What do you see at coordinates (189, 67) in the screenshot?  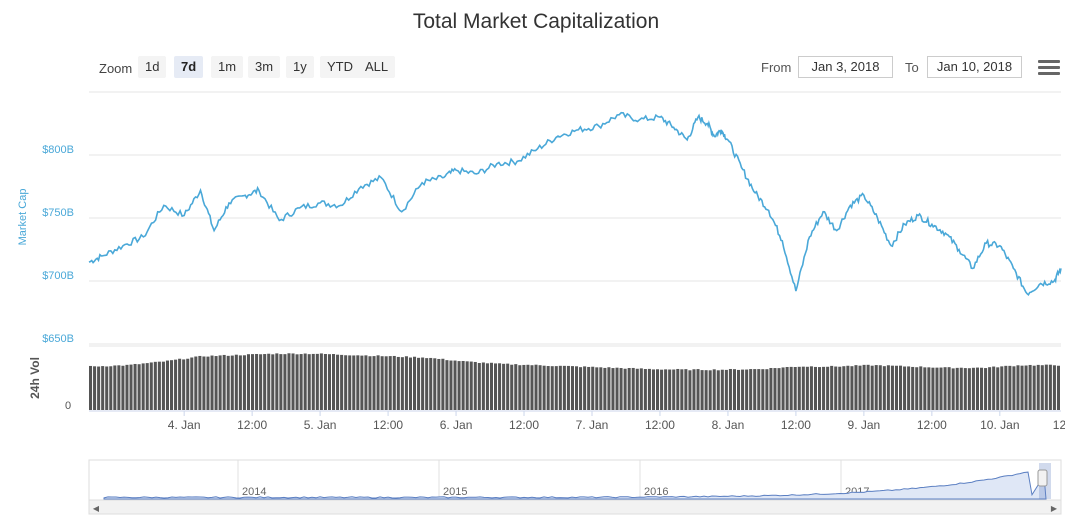 I see `zoom-7d-button: 7d` at bounding box center [189, 67].